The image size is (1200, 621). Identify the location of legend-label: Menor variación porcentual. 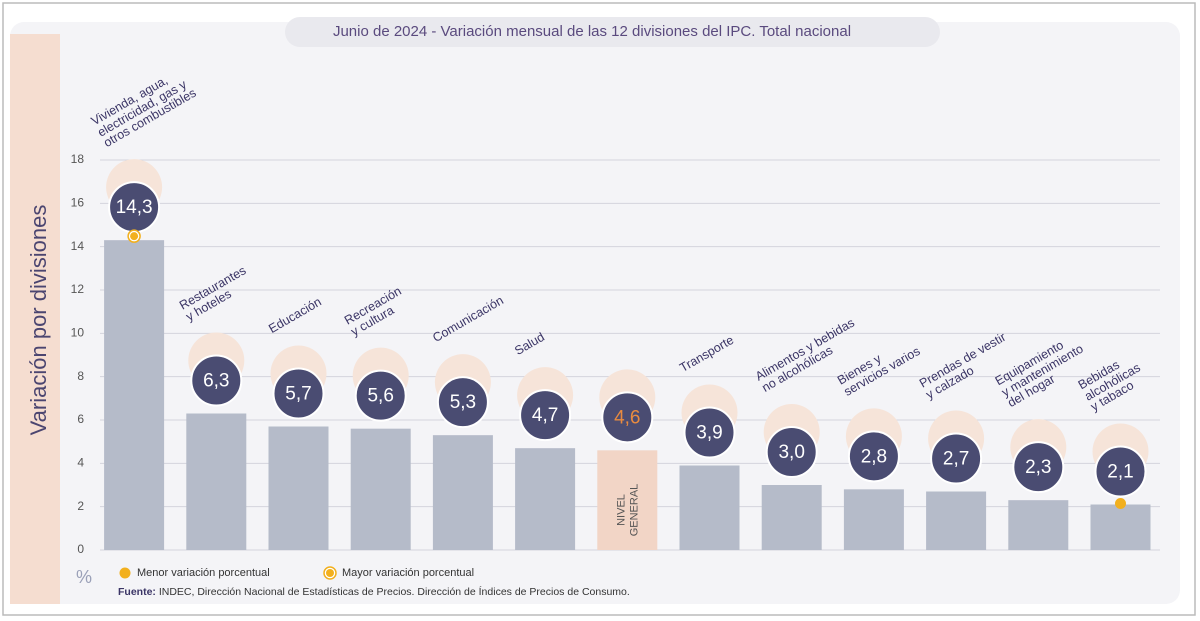
(203, 573).